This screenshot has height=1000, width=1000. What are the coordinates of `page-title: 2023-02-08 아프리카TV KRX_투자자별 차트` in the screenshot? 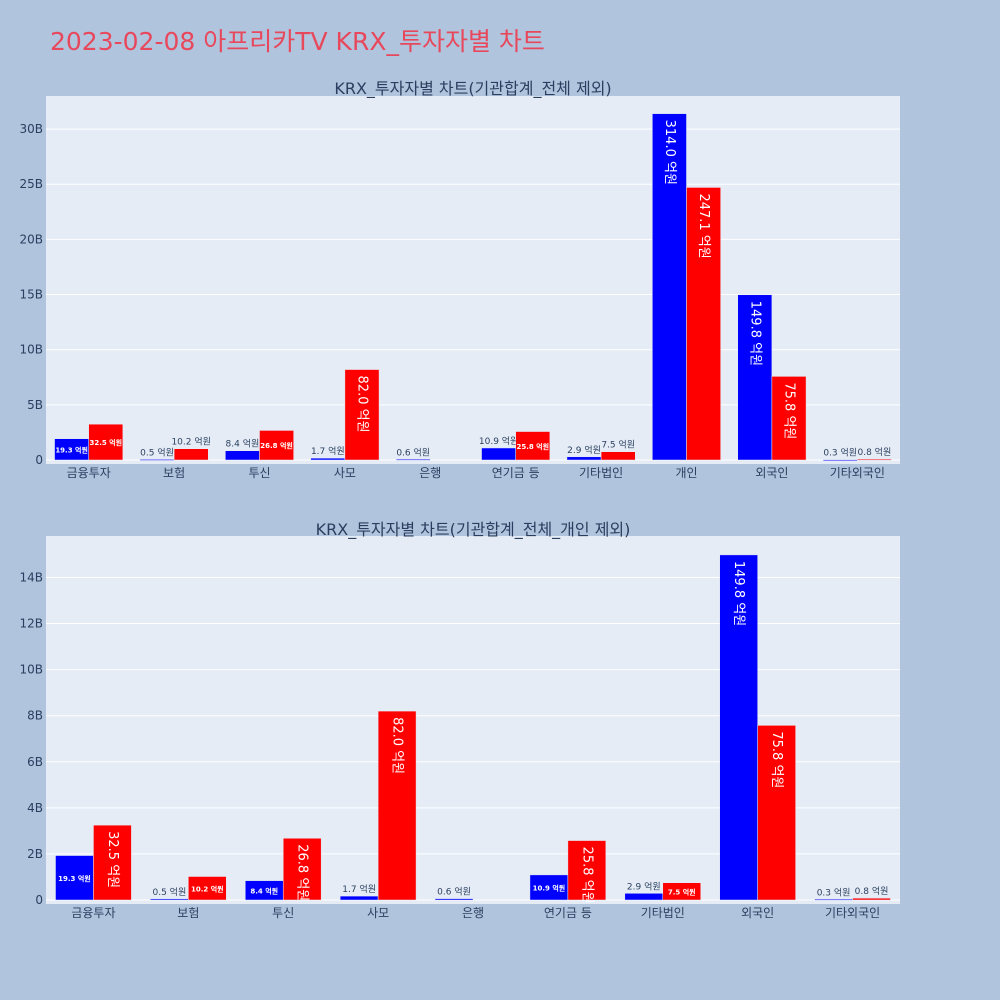 It's located at (297, 41).